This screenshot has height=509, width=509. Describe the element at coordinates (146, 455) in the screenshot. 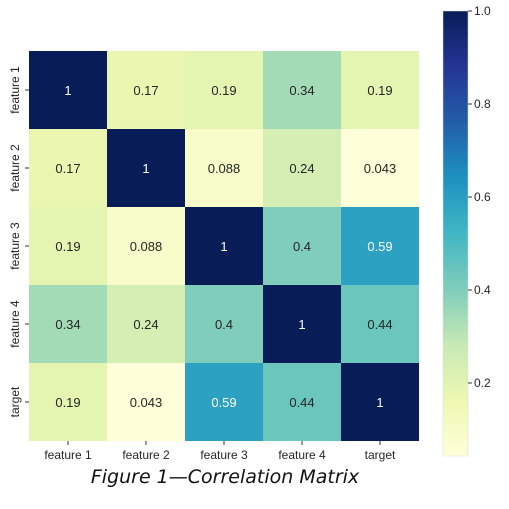

I see `x-tick-label: feature 2` at that location.